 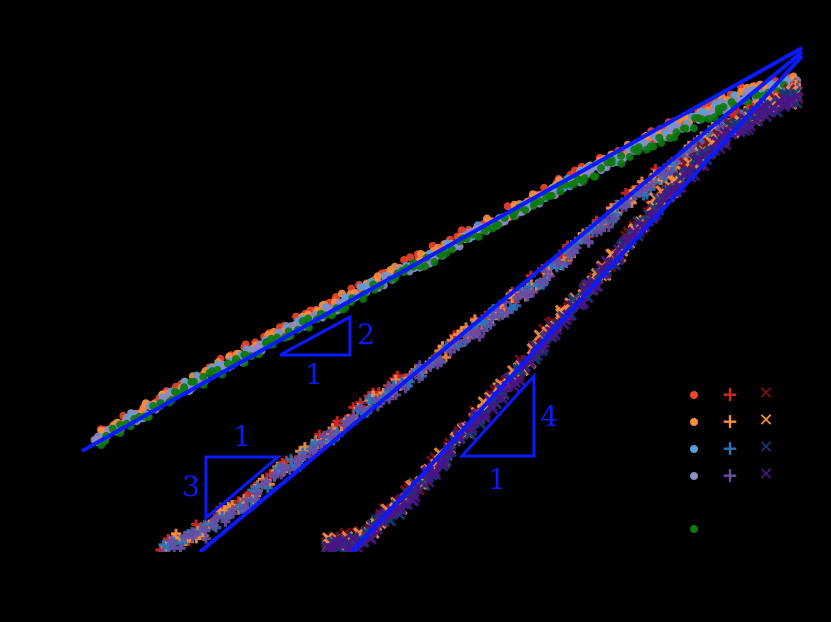 What do you see at coordinates (366, 334) in the screenshot?
I see `rise-label: 2` at bounding box center [366, 334].